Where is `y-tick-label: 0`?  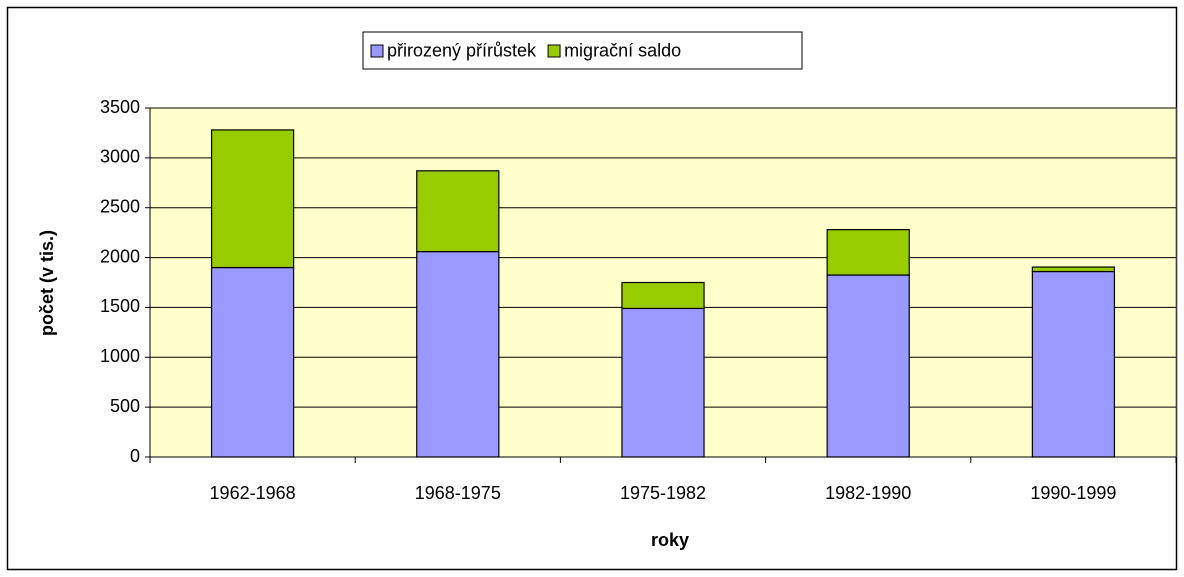 y-tick-label: 0 is located at coordinates (135, 456).